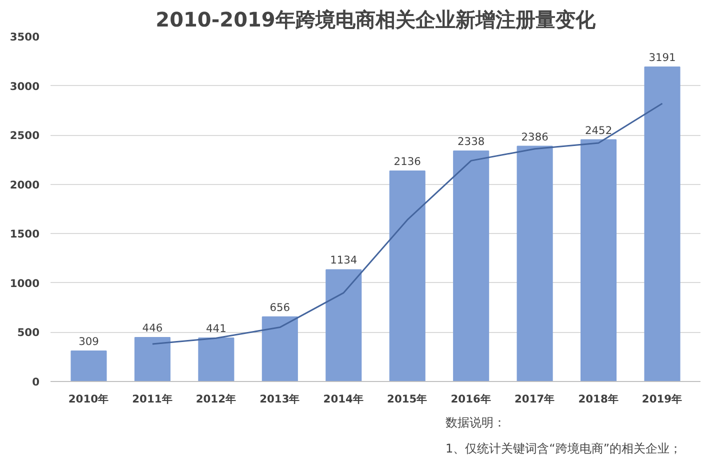 This screenshot has height=460, width=720. What do you see at coordinates (598, 399) in the screenshot?
I see `x-tick-label: 2018年` at bounding box center [598, 399].